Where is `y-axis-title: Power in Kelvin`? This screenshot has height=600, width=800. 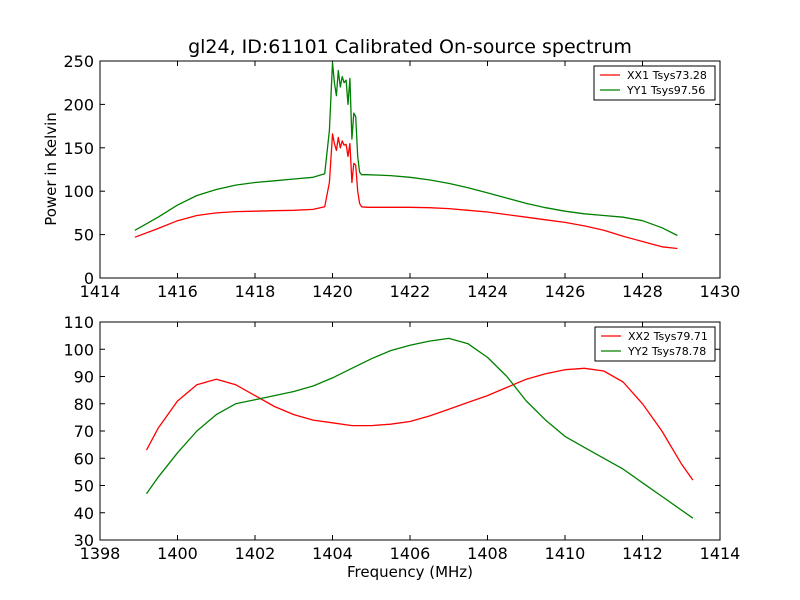 y-axis-title: Power in Kelvin is located at coordinates (51, 169).